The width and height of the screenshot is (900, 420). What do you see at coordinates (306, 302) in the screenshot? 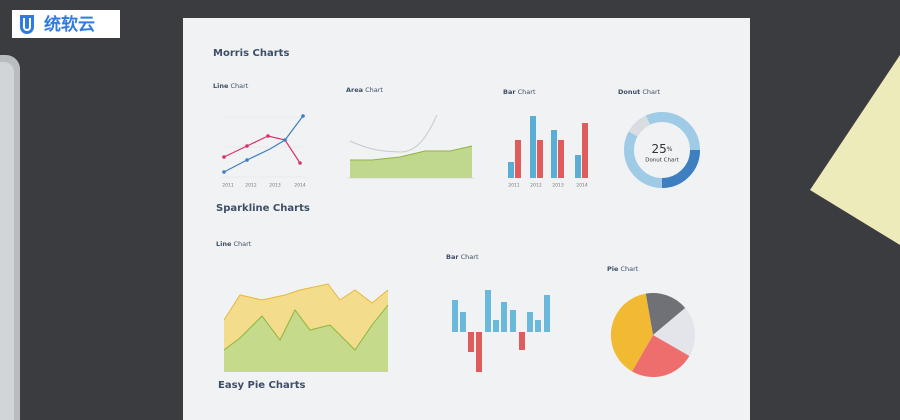
I see `spark-line-yellow` at bounding box center [306, 302].